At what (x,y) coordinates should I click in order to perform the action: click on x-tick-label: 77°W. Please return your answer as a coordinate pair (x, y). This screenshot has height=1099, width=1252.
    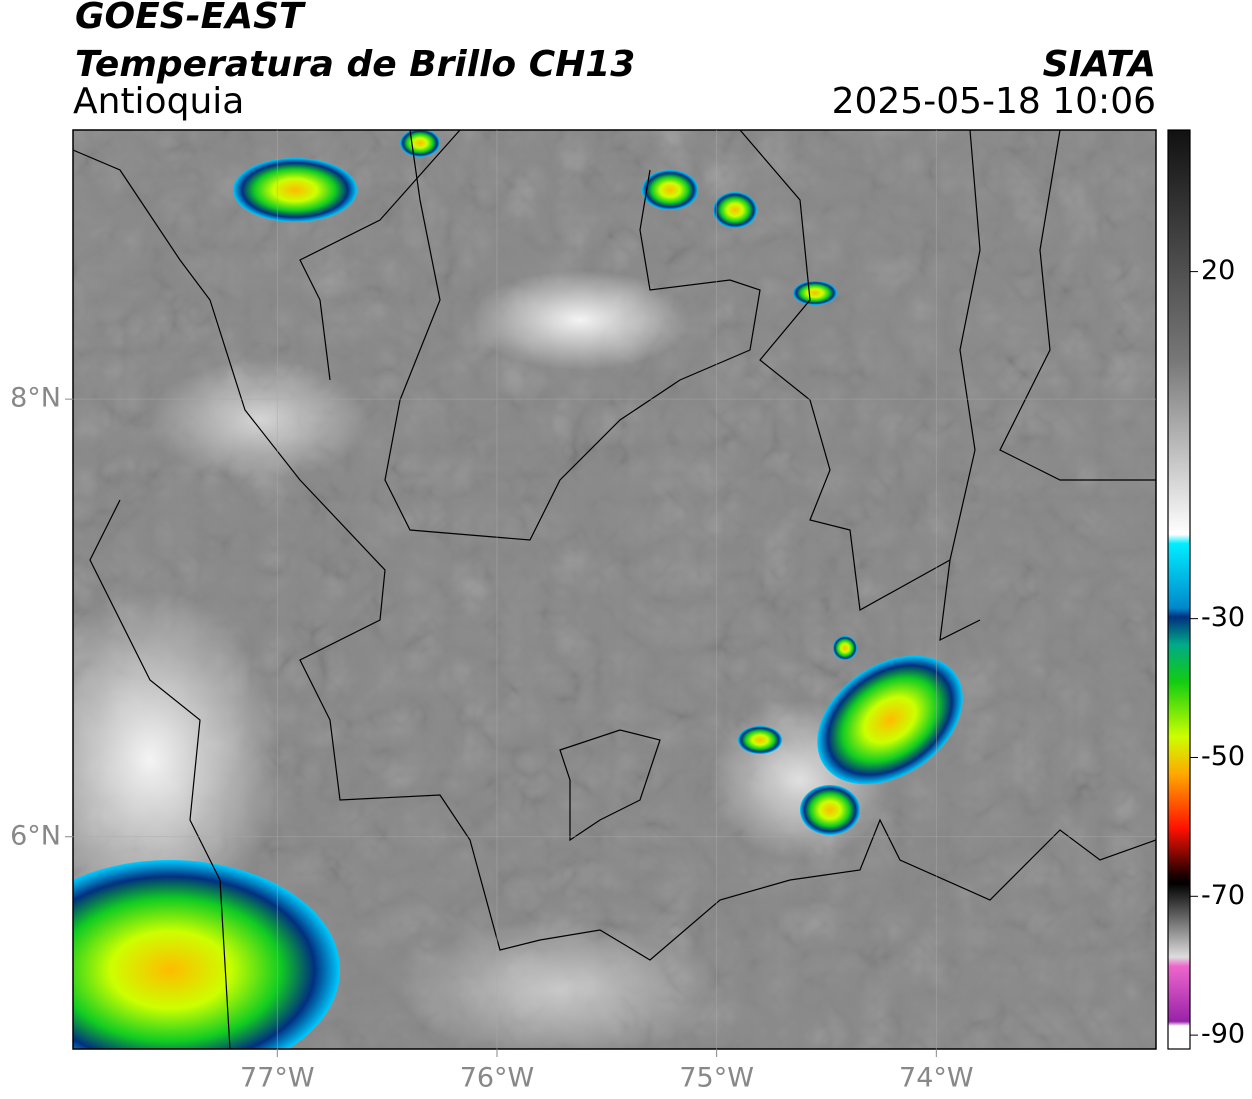
    Looking at the image, I should click on (277, 1078).